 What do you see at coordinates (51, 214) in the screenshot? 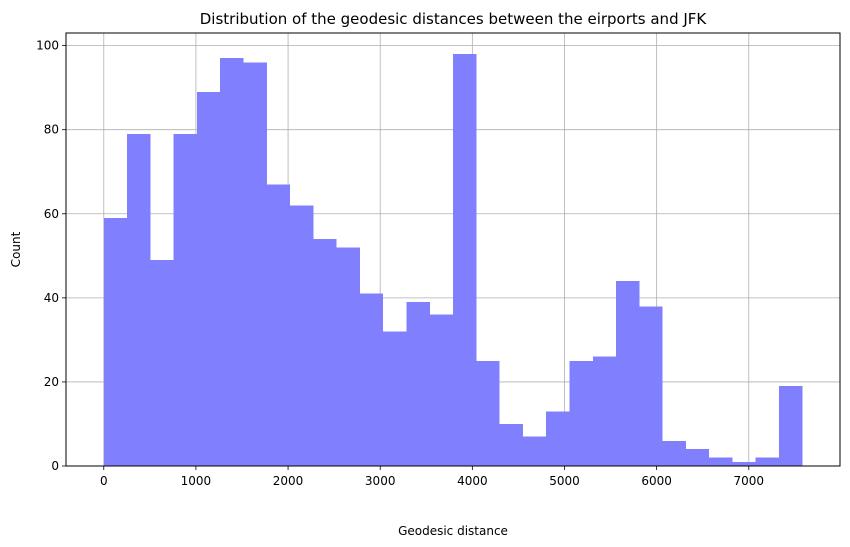
I see `y-tick-label: 60` at bounding box center [51, 214].